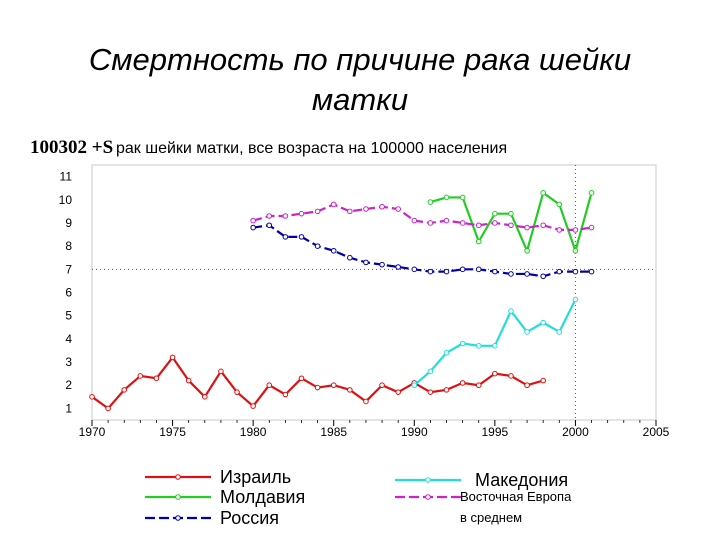 The width and height of the screenshot is (720, 540). What do you see at coordinates (360, 99) in the screenshot?
I see `title-line-2: матки` at bounding box center [360, 99].